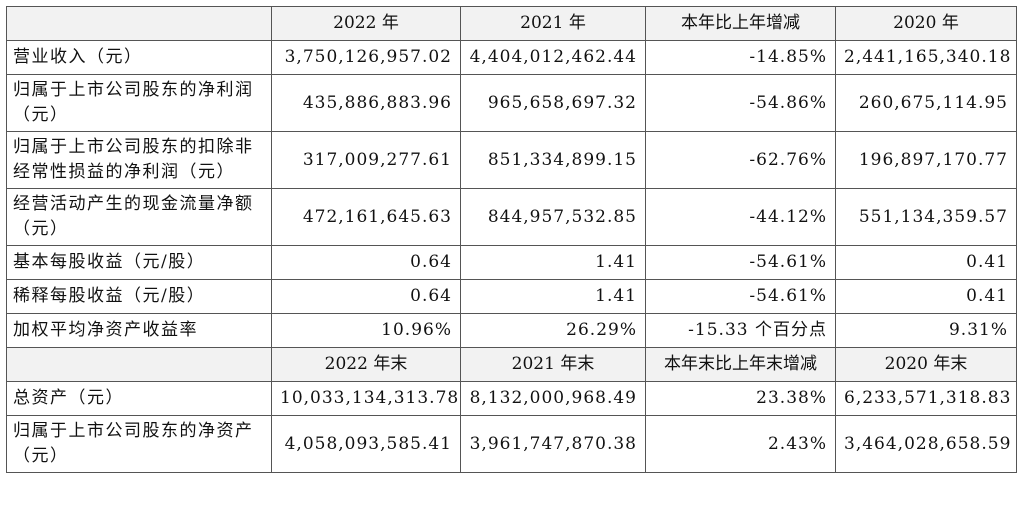 The height and width of the screenshot is (514, 1024). Describe the element at coordinates (553, 444) in the screenshot. I see `value-cell: 3,961,747,870.38` at that location.